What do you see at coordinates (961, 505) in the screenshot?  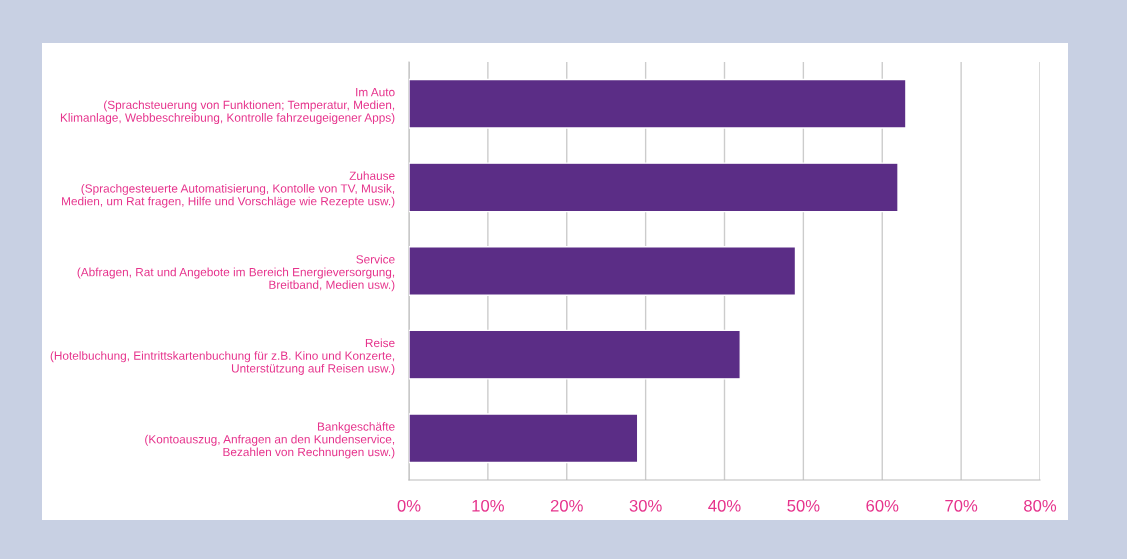 I see `x-tick-label: 70%` at bounding box center [961, 505].